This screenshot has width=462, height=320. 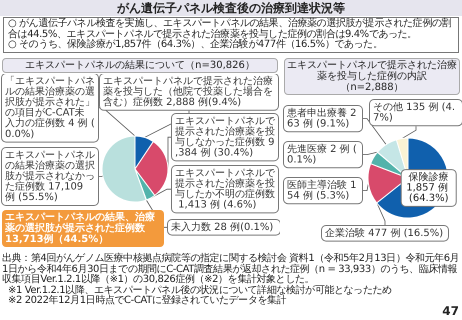 What do you see at coordinates (231, 269) in the screenshot?
I see `source-note: 出典：第4回がんゲノム医療中核拠点病院等の指定に関する検討会 資料1（令和5年2月13日）令和元年6月1日から令和4年6月30日までの期間にC-CAT調査結果が返却された症例（n = 33,933）のうち、臨床情報収集項目Ver.1.2.1以降（※1）の30,826症例（※2）を集計対象とした。` at bounding box center [231, 269].